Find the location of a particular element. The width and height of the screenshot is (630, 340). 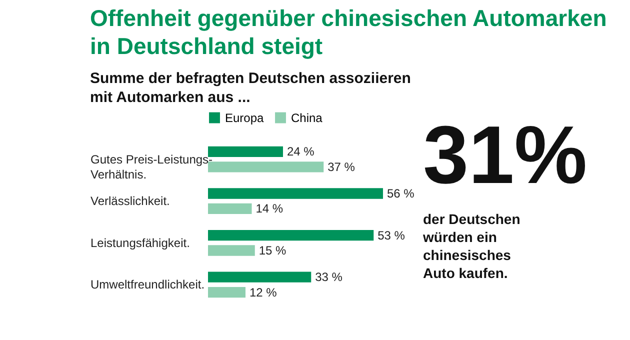

data-label: 14 % is located at coordinates (270, 209).